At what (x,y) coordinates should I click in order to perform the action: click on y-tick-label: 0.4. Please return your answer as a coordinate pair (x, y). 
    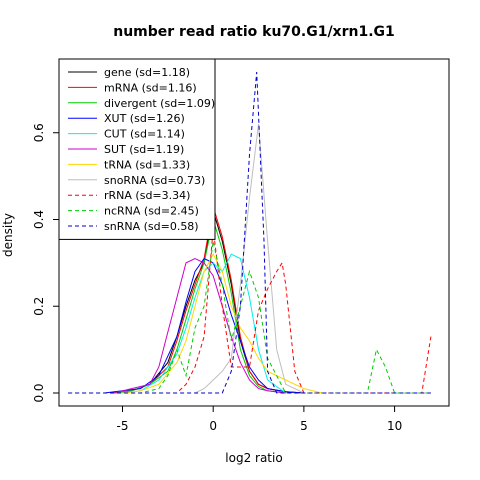
    Looking at the image, I should click on (39, 219).